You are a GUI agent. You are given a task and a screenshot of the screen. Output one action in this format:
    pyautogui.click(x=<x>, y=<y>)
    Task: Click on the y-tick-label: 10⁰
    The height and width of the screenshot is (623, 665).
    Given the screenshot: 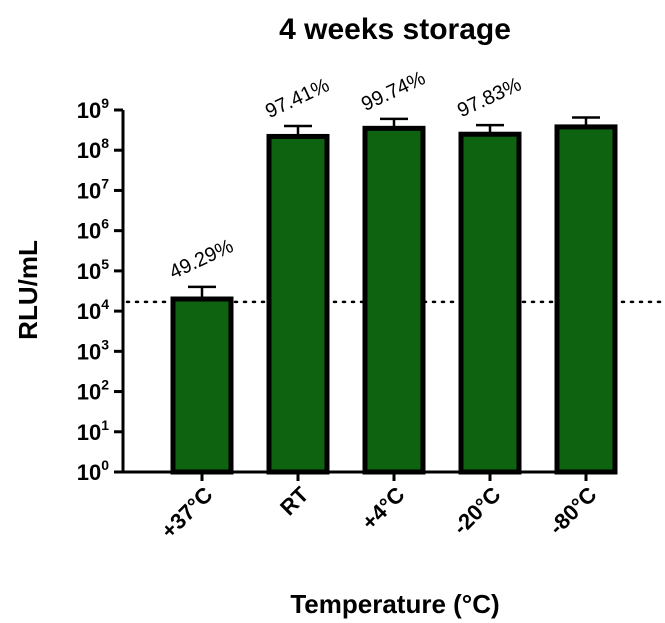 What is the action you would take?
    pyautogui.click(x=93, y=471)
    